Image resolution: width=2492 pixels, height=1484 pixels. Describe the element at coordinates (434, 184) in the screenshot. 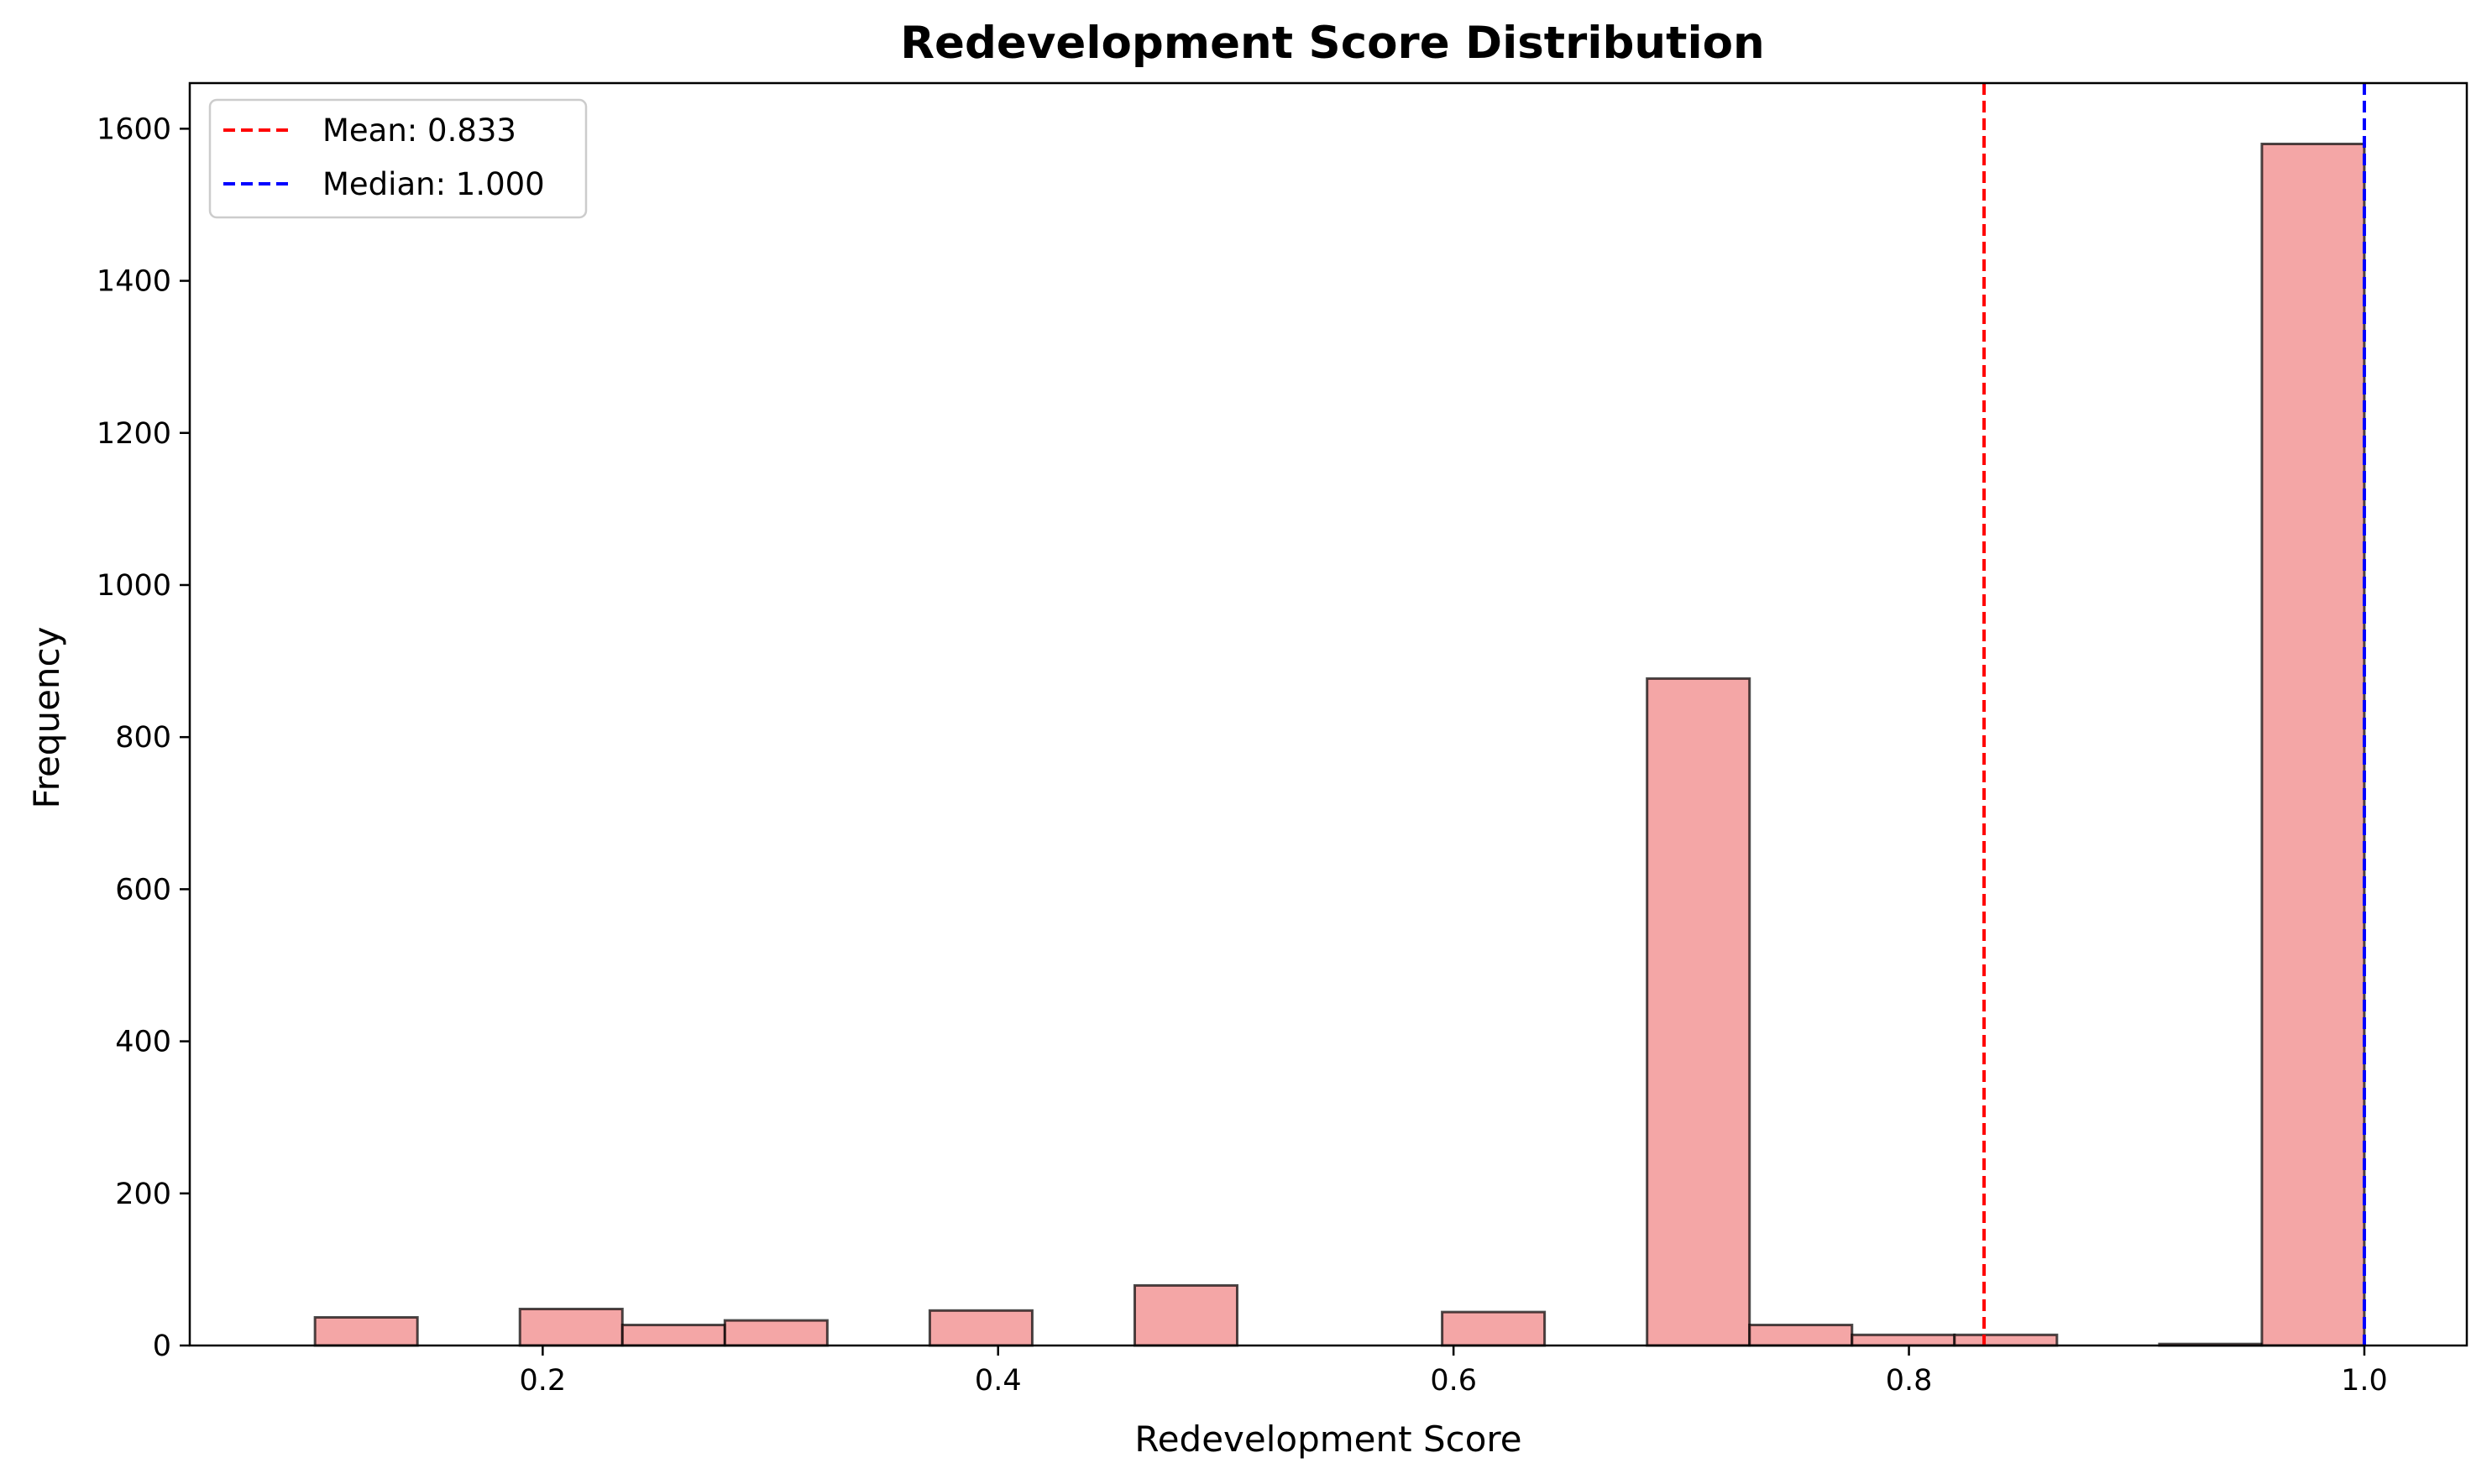

I see `legend-median-label: Median: 1.000` at that location.